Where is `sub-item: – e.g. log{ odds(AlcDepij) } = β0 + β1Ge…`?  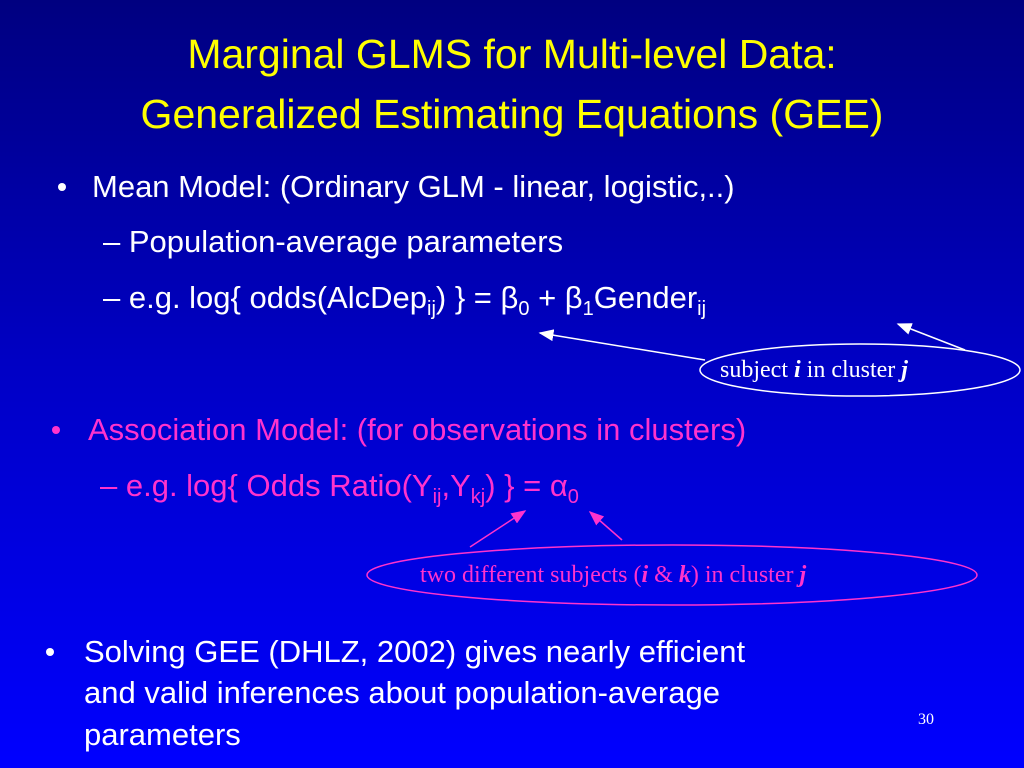 sub-item: – e.g. log{ odds(AlcDepij) } = β0 + β1Ge… is located at coordinates (404, 300).